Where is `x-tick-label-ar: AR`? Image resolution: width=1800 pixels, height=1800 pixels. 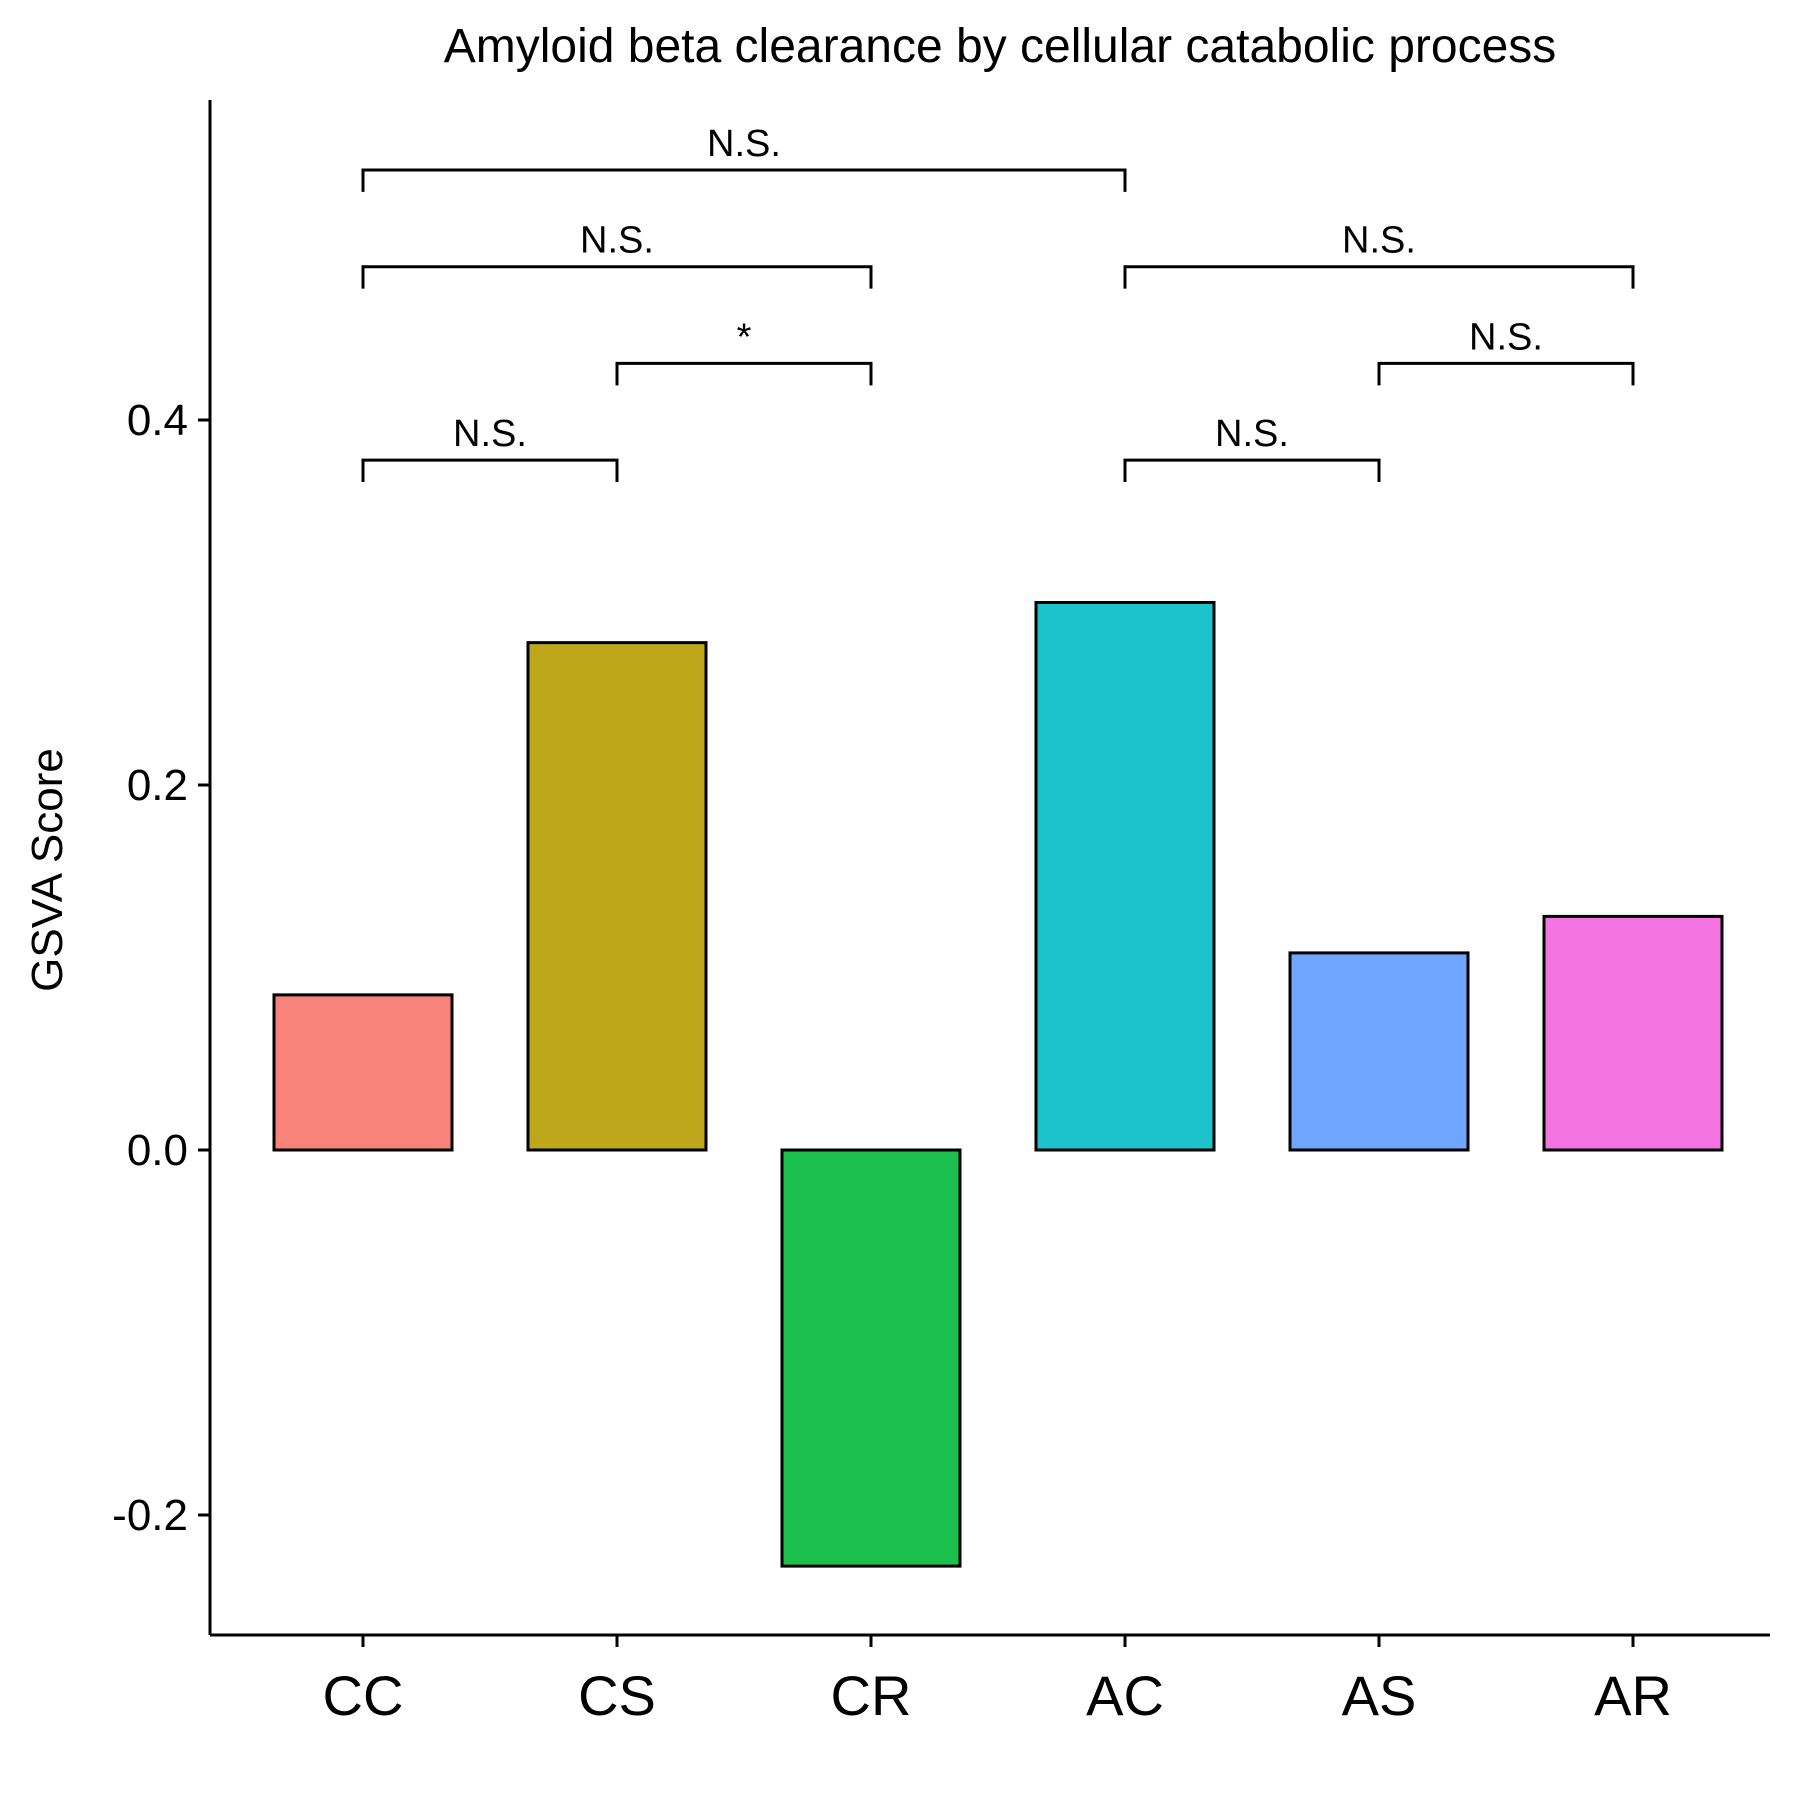
x-tick-label-ar: AR is located at coordinates (1633, 1695).